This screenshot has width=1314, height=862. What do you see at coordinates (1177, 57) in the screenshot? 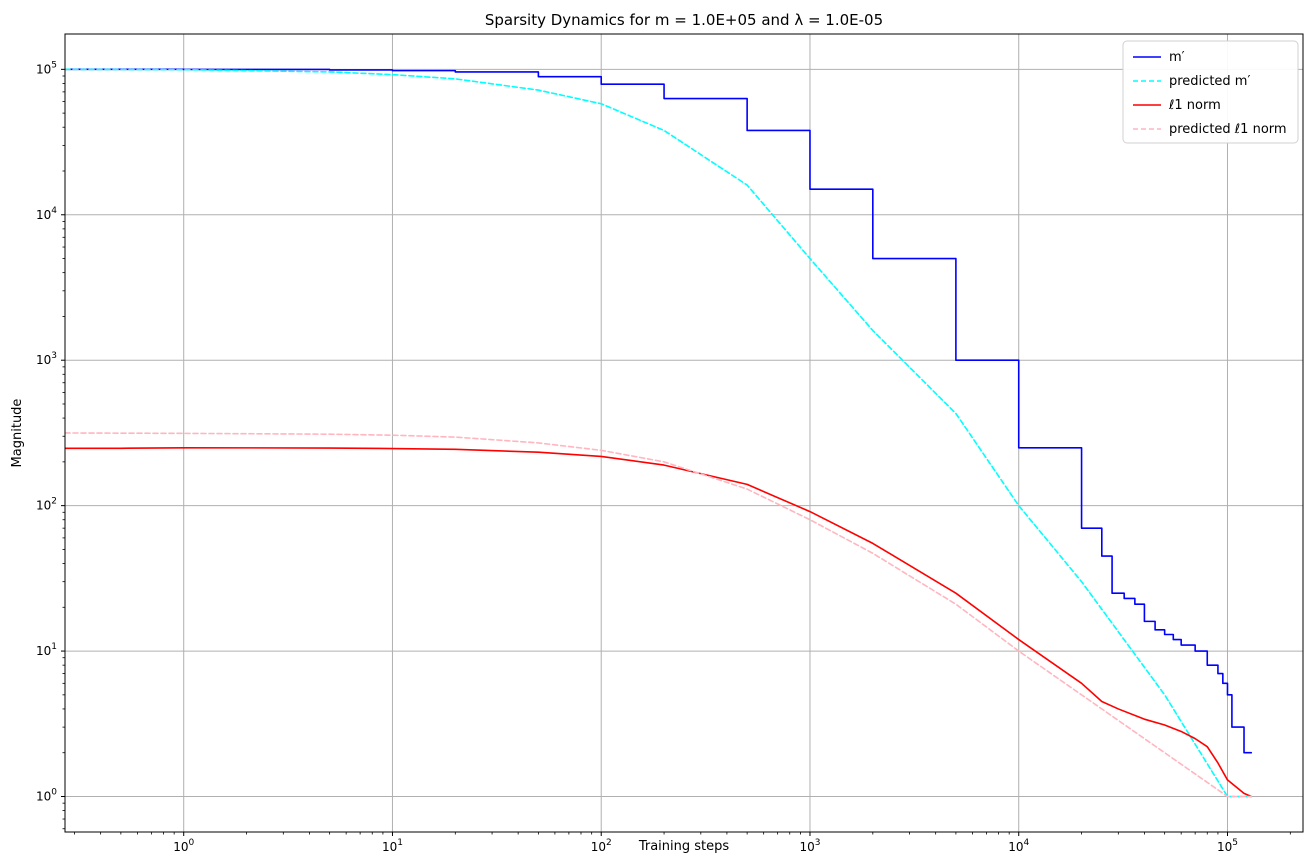
I see `legend-label-0: m′` at bounding box center [1177, 57].